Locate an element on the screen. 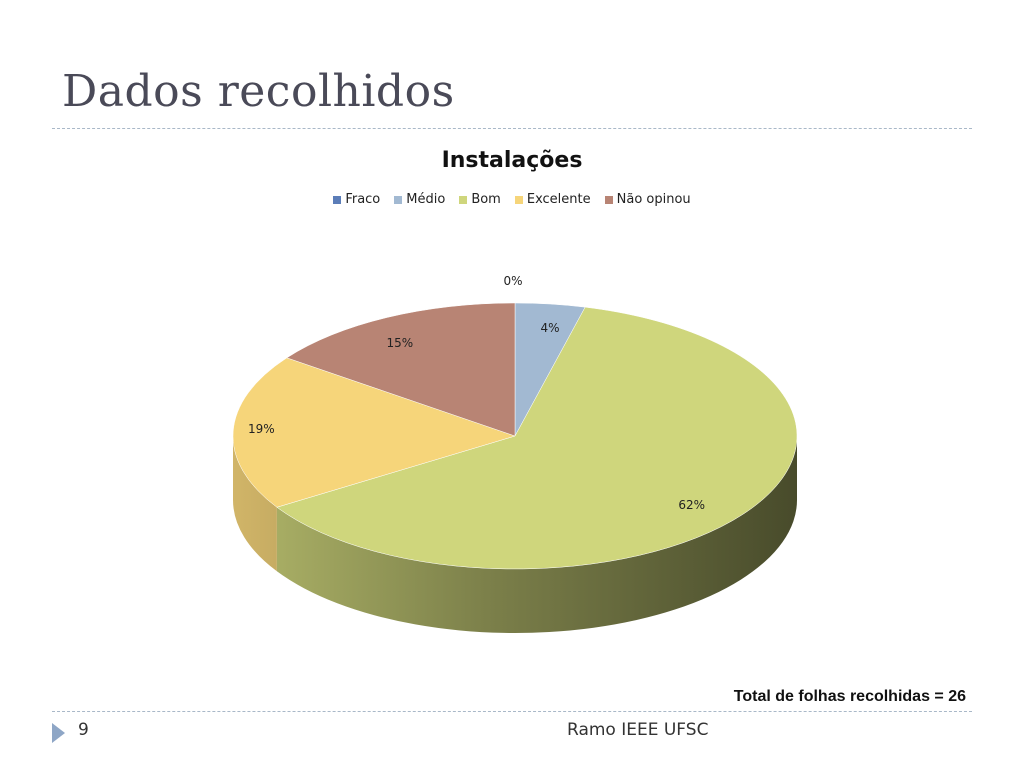 Image resolution: width=1024 pixels, height=768 pixels. legend-label-bom: Bom is located at coordinates (486, 199).